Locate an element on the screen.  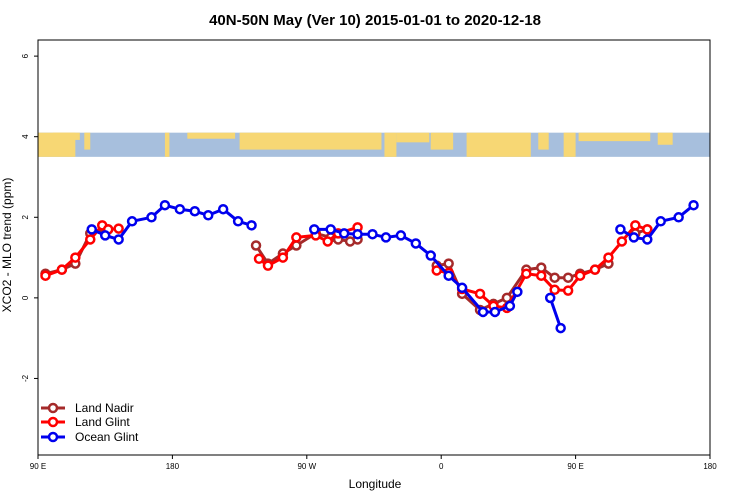
y-axis: -2 0 2 4 6 is located at coordinates (29, 217).